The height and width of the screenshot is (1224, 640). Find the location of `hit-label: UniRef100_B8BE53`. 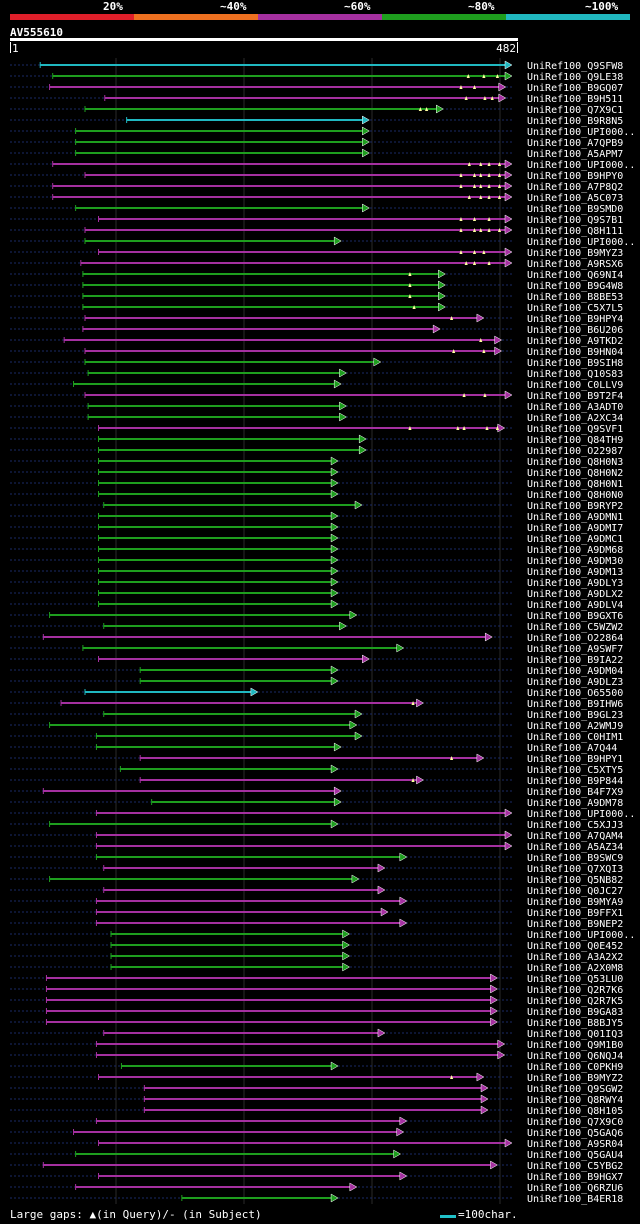

hit-label: UniRef100_B8BE53 is located at coordinates (575, 297).